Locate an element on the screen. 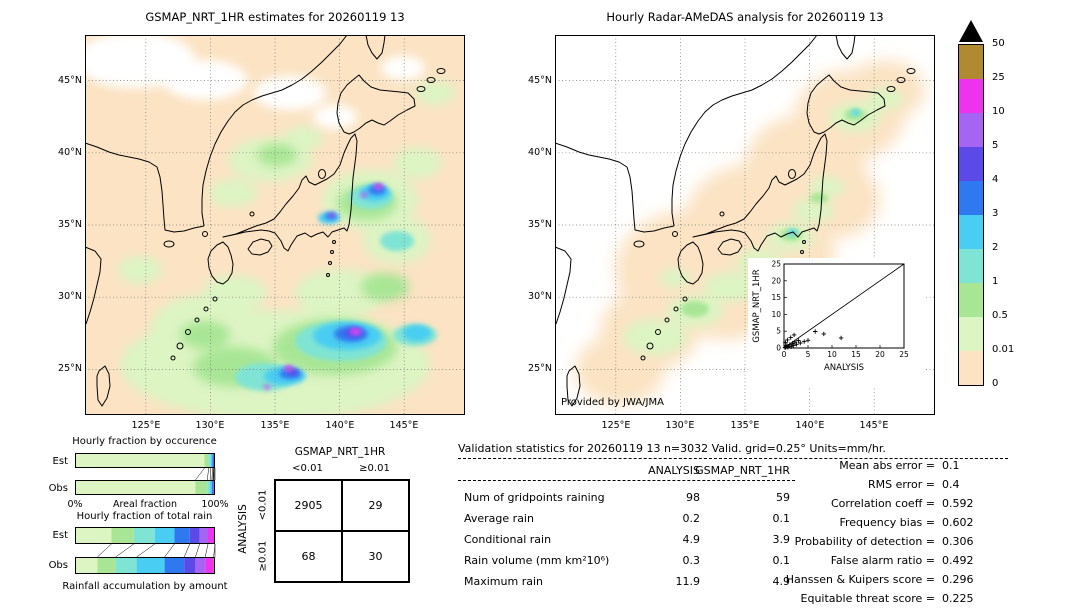  stats-value-analysis: 0.3 is located at coordinates (691, 560).